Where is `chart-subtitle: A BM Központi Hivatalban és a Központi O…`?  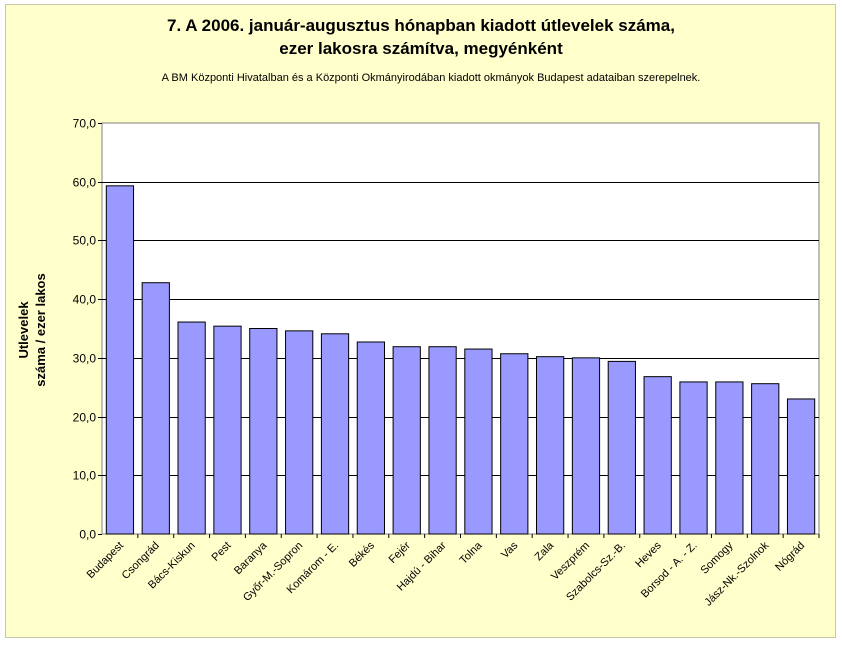 chart-subtitle: A BM Központi Hivatalban és a Központi O… is located at coordinates (431, 78).